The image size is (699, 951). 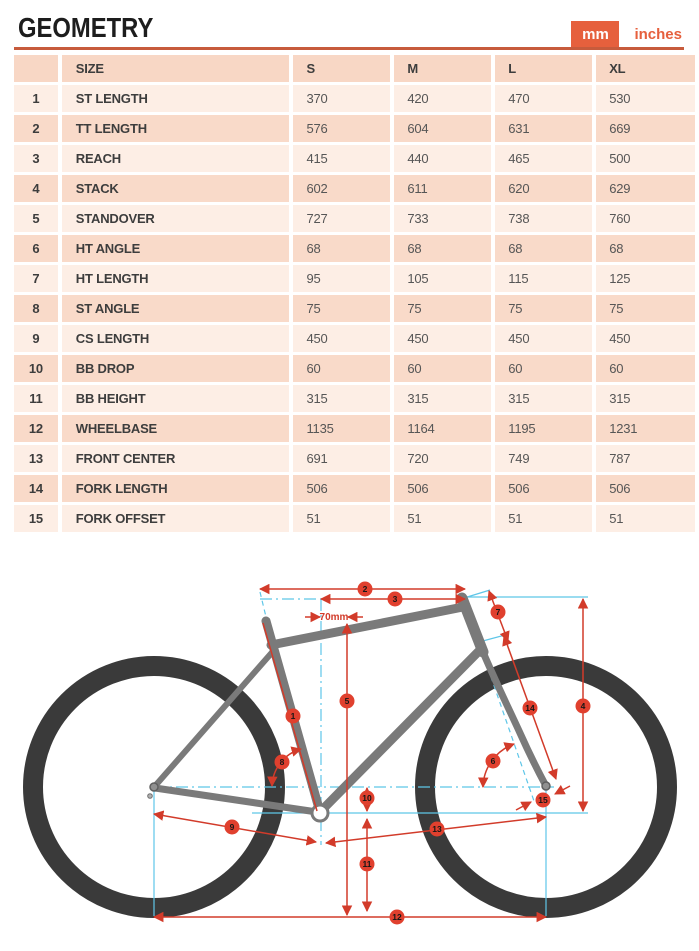 What do you see at coordinates (443, 68) in the screenshot?
I see `column-header-m: M` at bounding box center [443, 68].